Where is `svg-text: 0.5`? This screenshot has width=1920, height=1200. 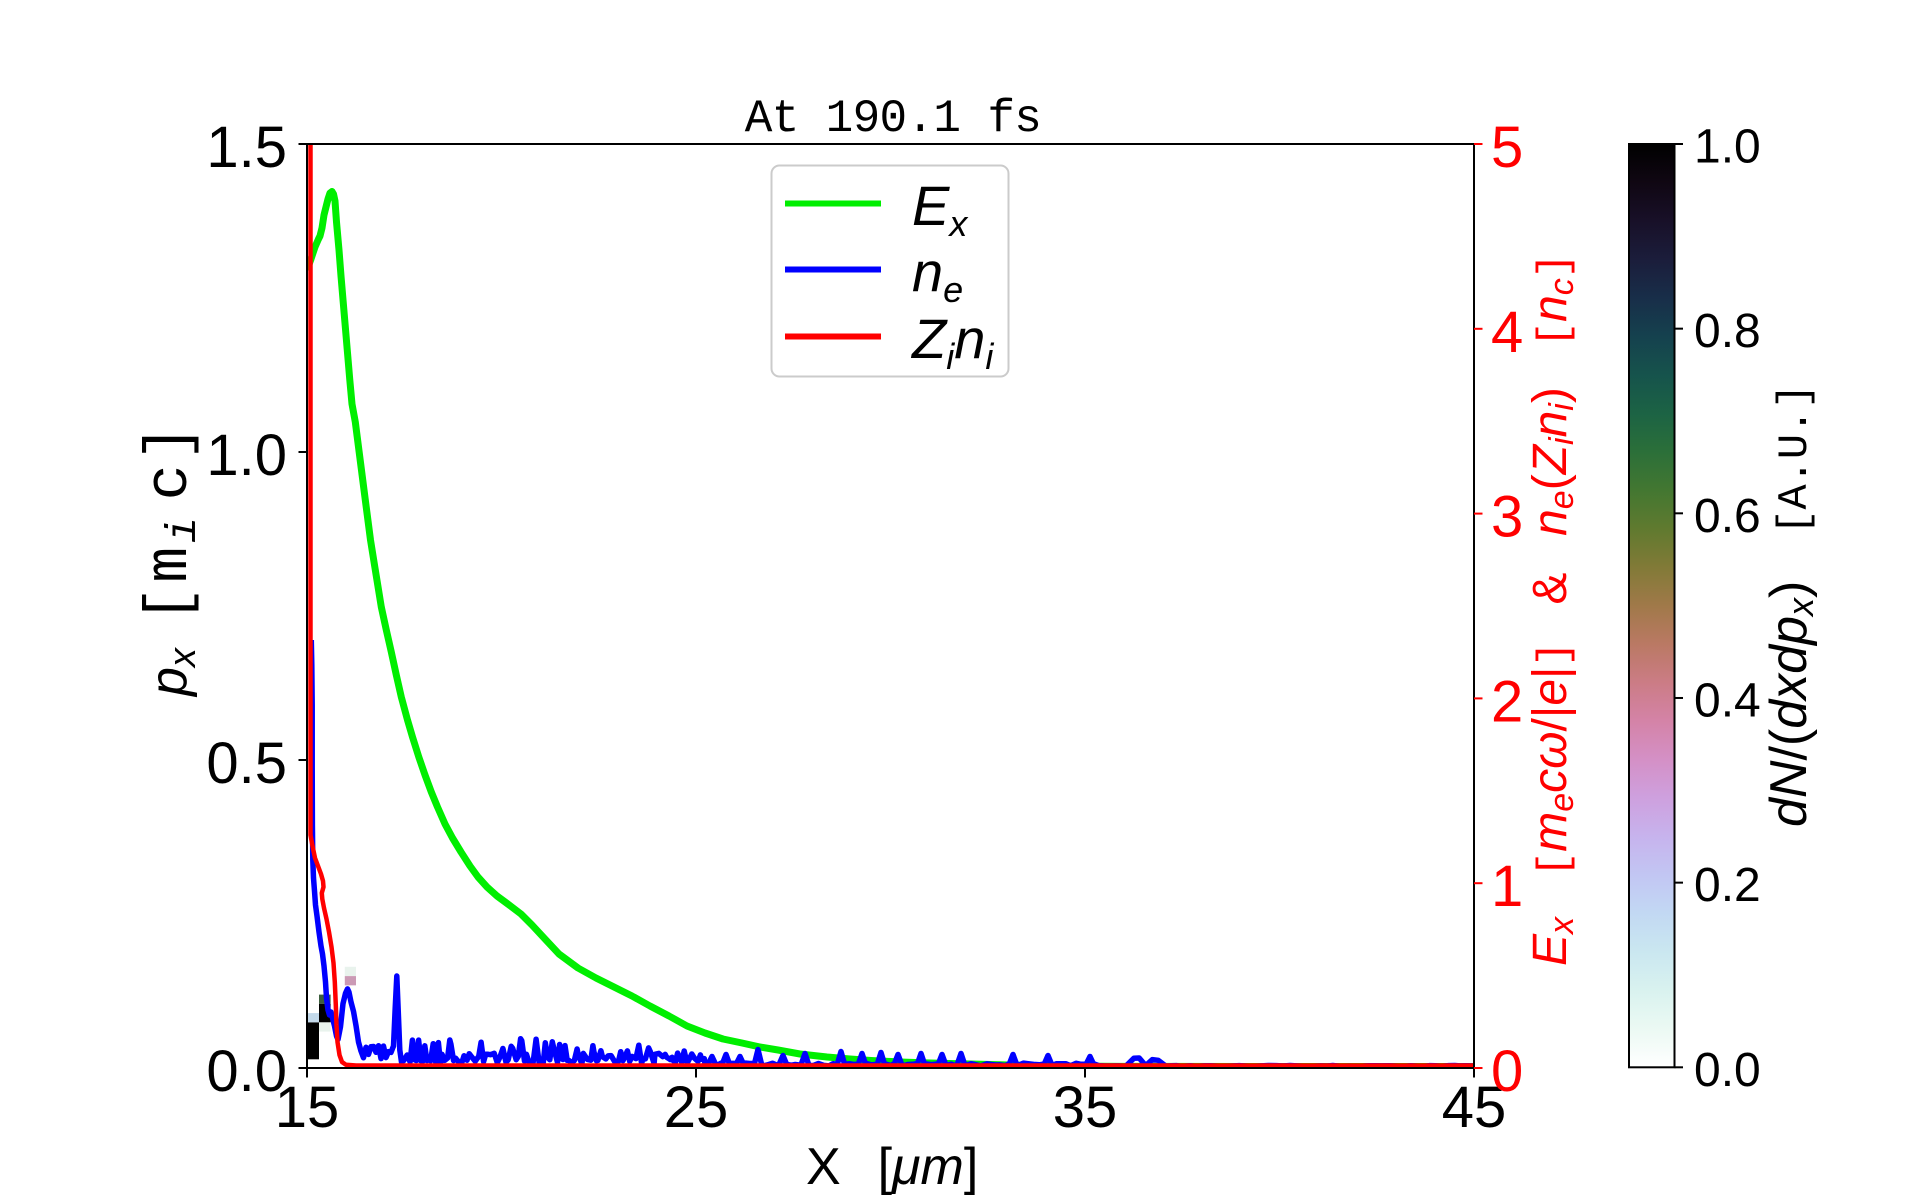
svg-text: 0.5 is located at coordinates (246, 763).